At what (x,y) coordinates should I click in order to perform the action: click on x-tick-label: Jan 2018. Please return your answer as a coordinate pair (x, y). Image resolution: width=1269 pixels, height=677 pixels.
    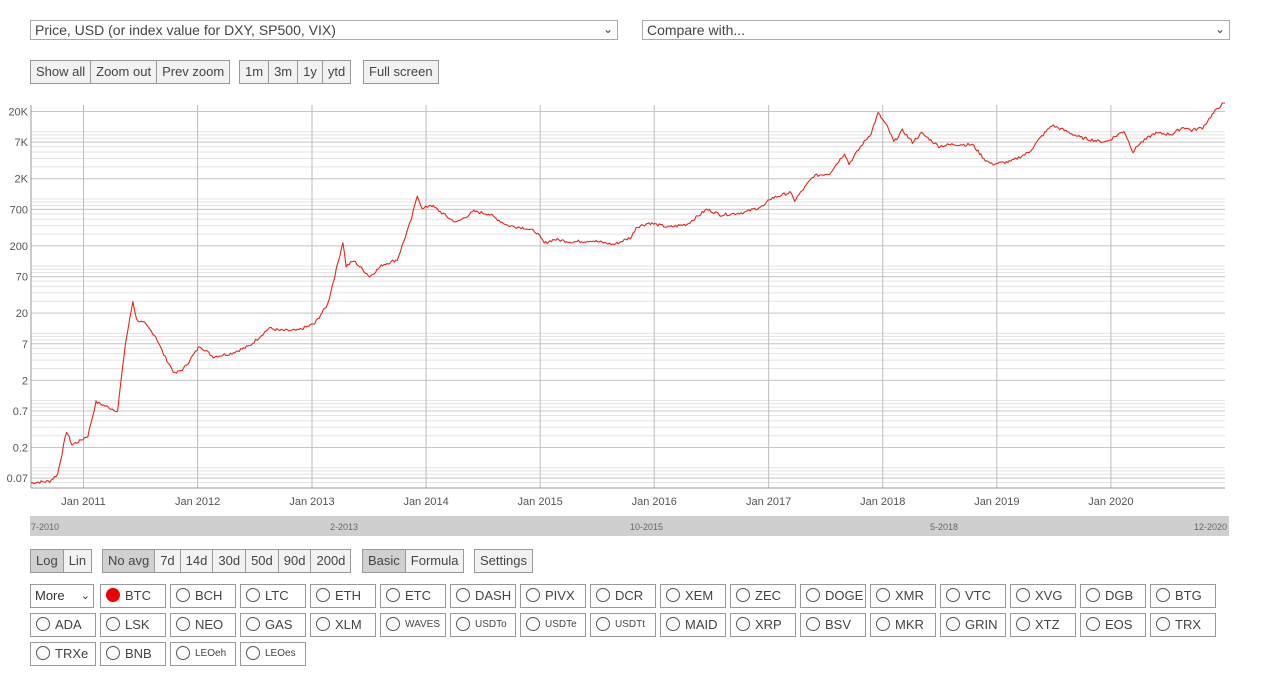
    Looking at the image, I should click on (882, 502).